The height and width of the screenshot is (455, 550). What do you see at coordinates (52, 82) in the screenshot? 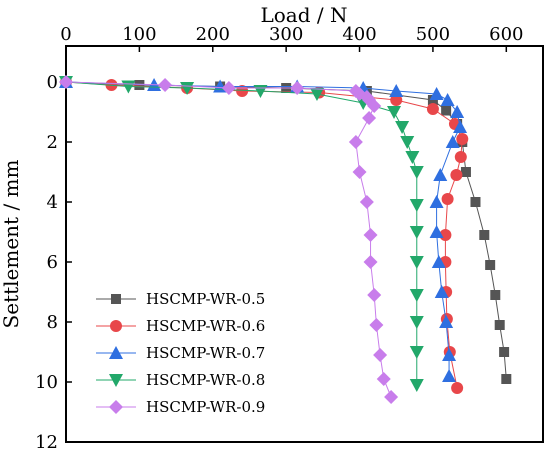
I see `y-tick-label: 0` at bounding box center [52, 82].